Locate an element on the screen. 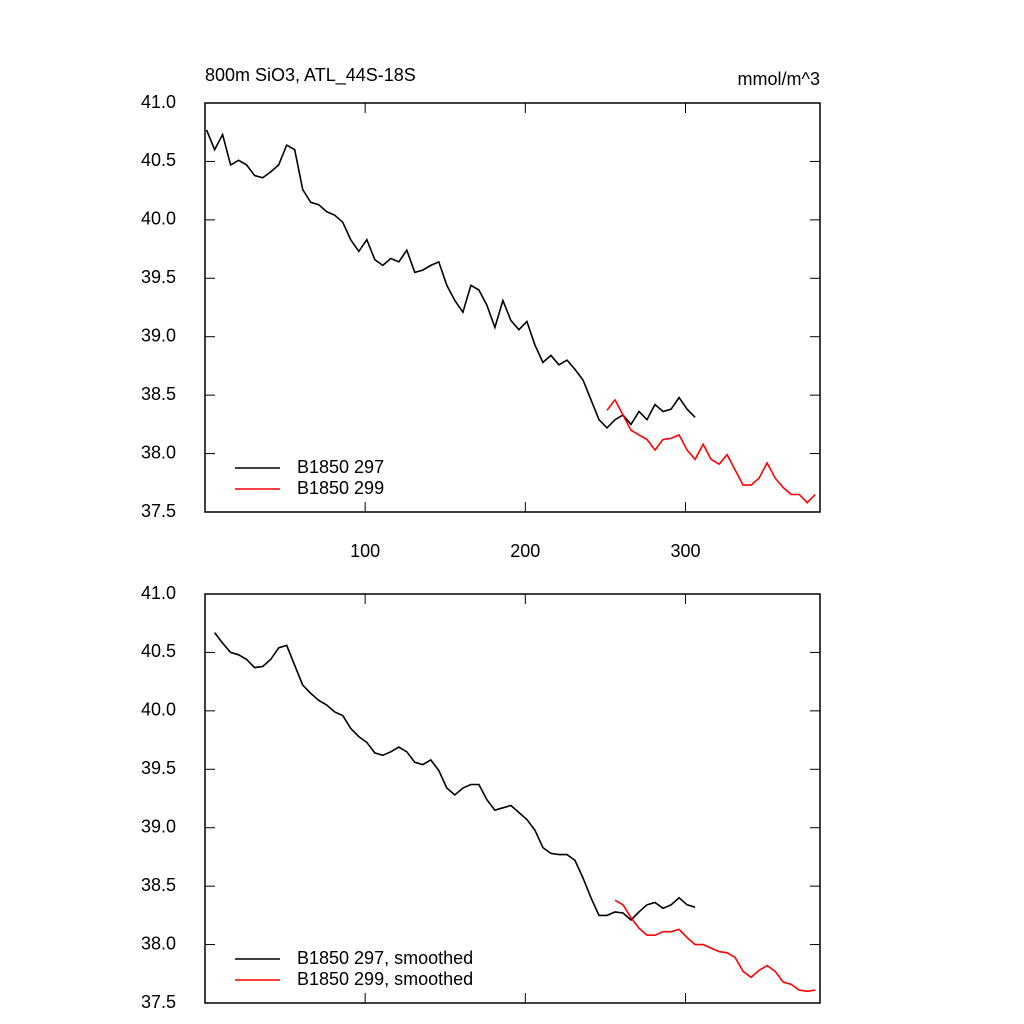 This screenshot has height=1024, width=1024. chart-title: 800m SiO3, ATL_44S-18S is located at coordinates (310, 75).